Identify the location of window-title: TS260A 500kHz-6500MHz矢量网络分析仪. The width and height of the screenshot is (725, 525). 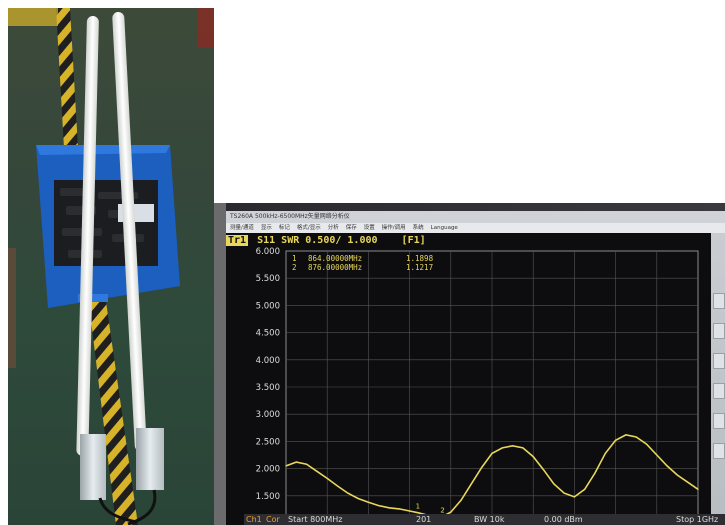
(475, 217).